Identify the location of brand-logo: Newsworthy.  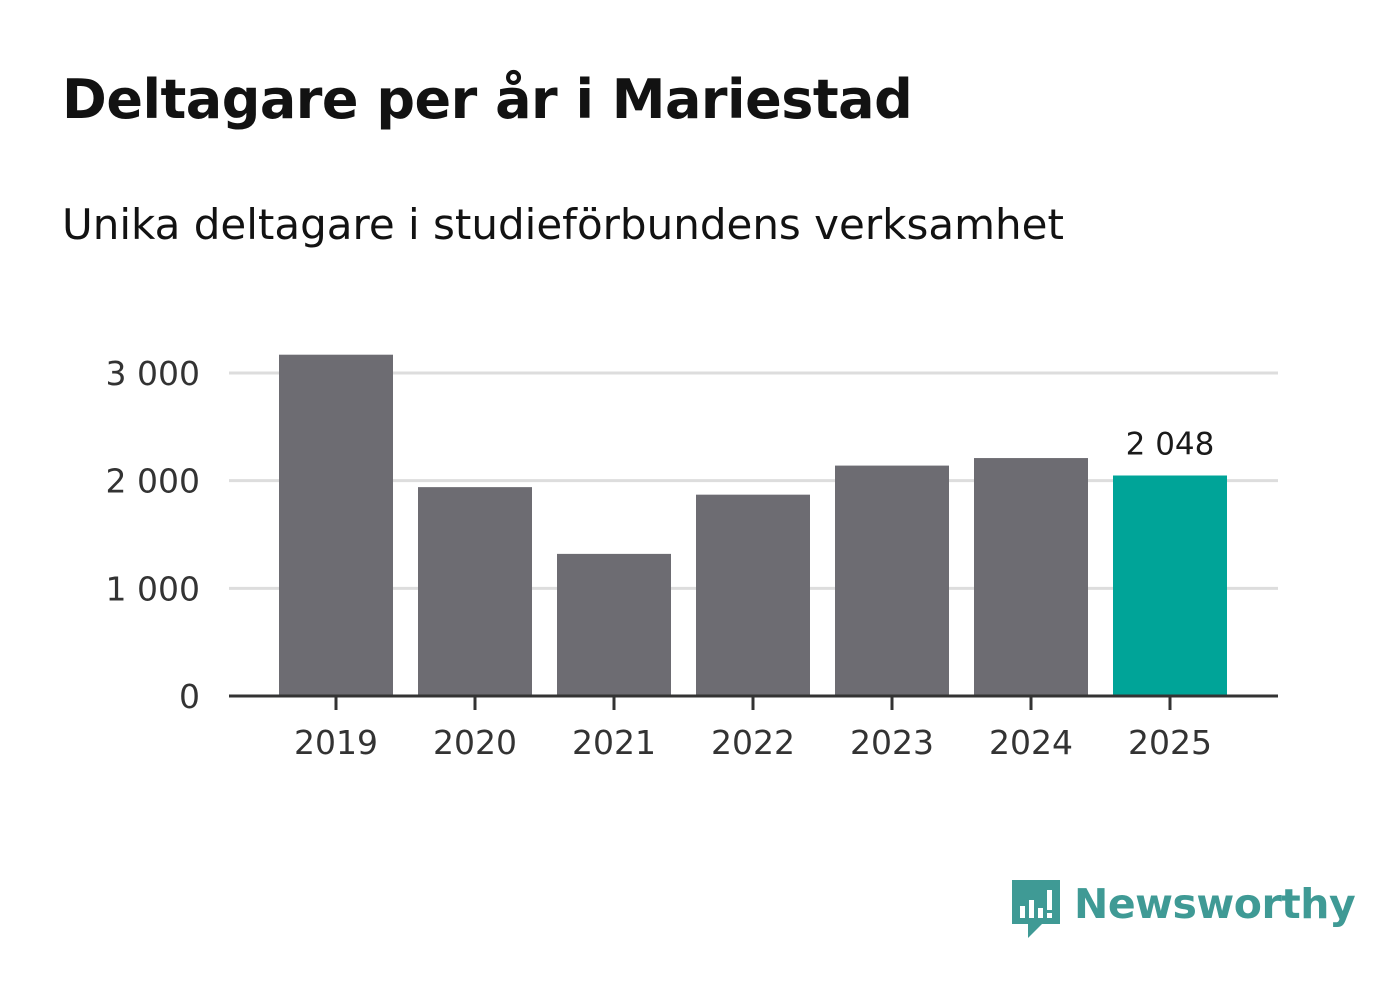
(1183, 909).